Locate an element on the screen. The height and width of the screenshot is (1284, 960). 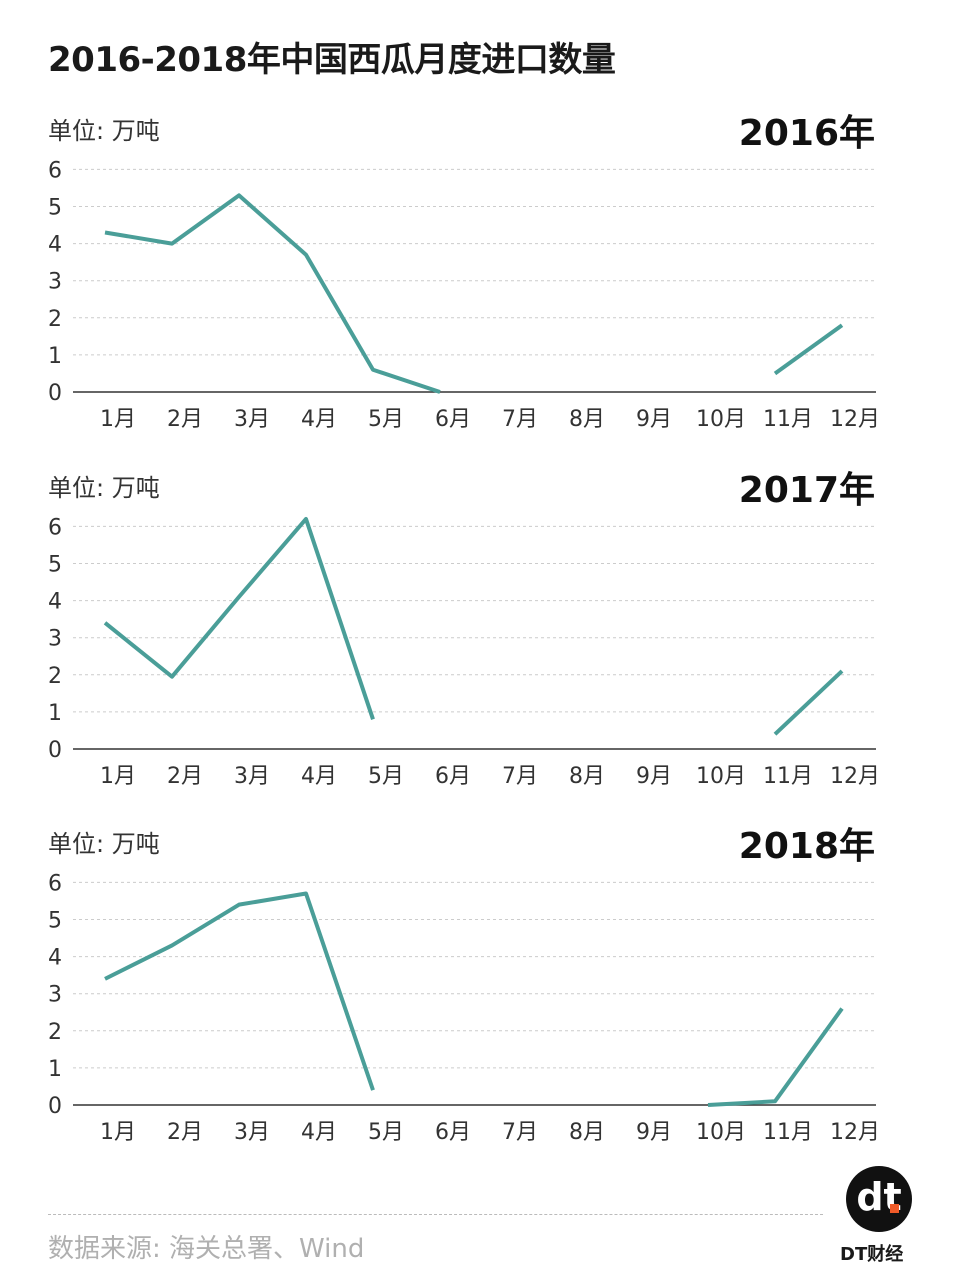
chart-year-title: 2016年 is located at coordinates (807, 133).